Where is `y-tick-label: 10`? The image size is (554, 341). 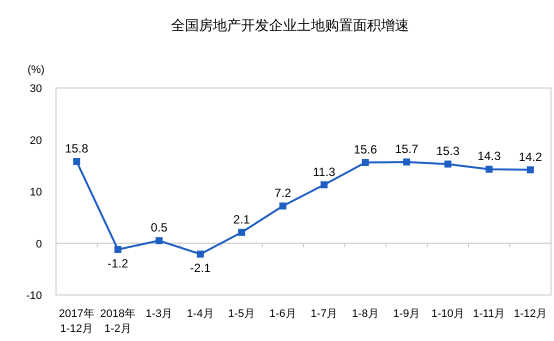 y-tick-label: 10 is located at coordinates (36, 192).